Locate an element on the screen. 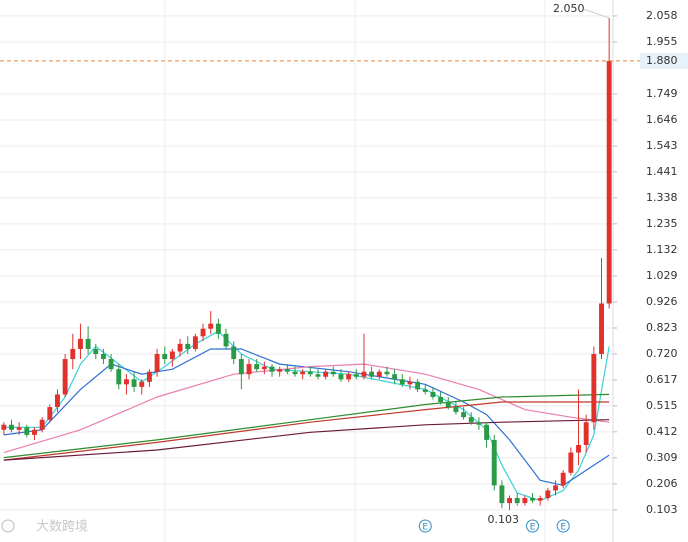 The image size is (688, 542). y-tick-label: 1.955 is located at coordinates (662, 41).